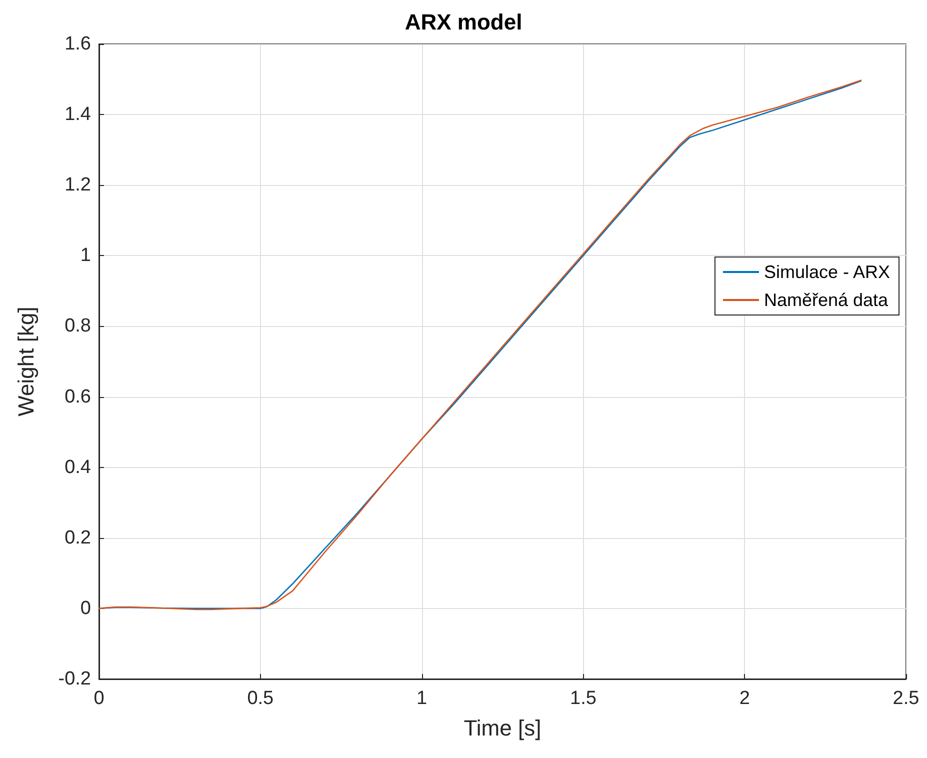 Image resolution: width=927 pixels, height=758 pixels. What do you see at coordinates (77, 397) in the screenshot?
I see `y-tick-label: 0.6` at bounding box center [77, 397].